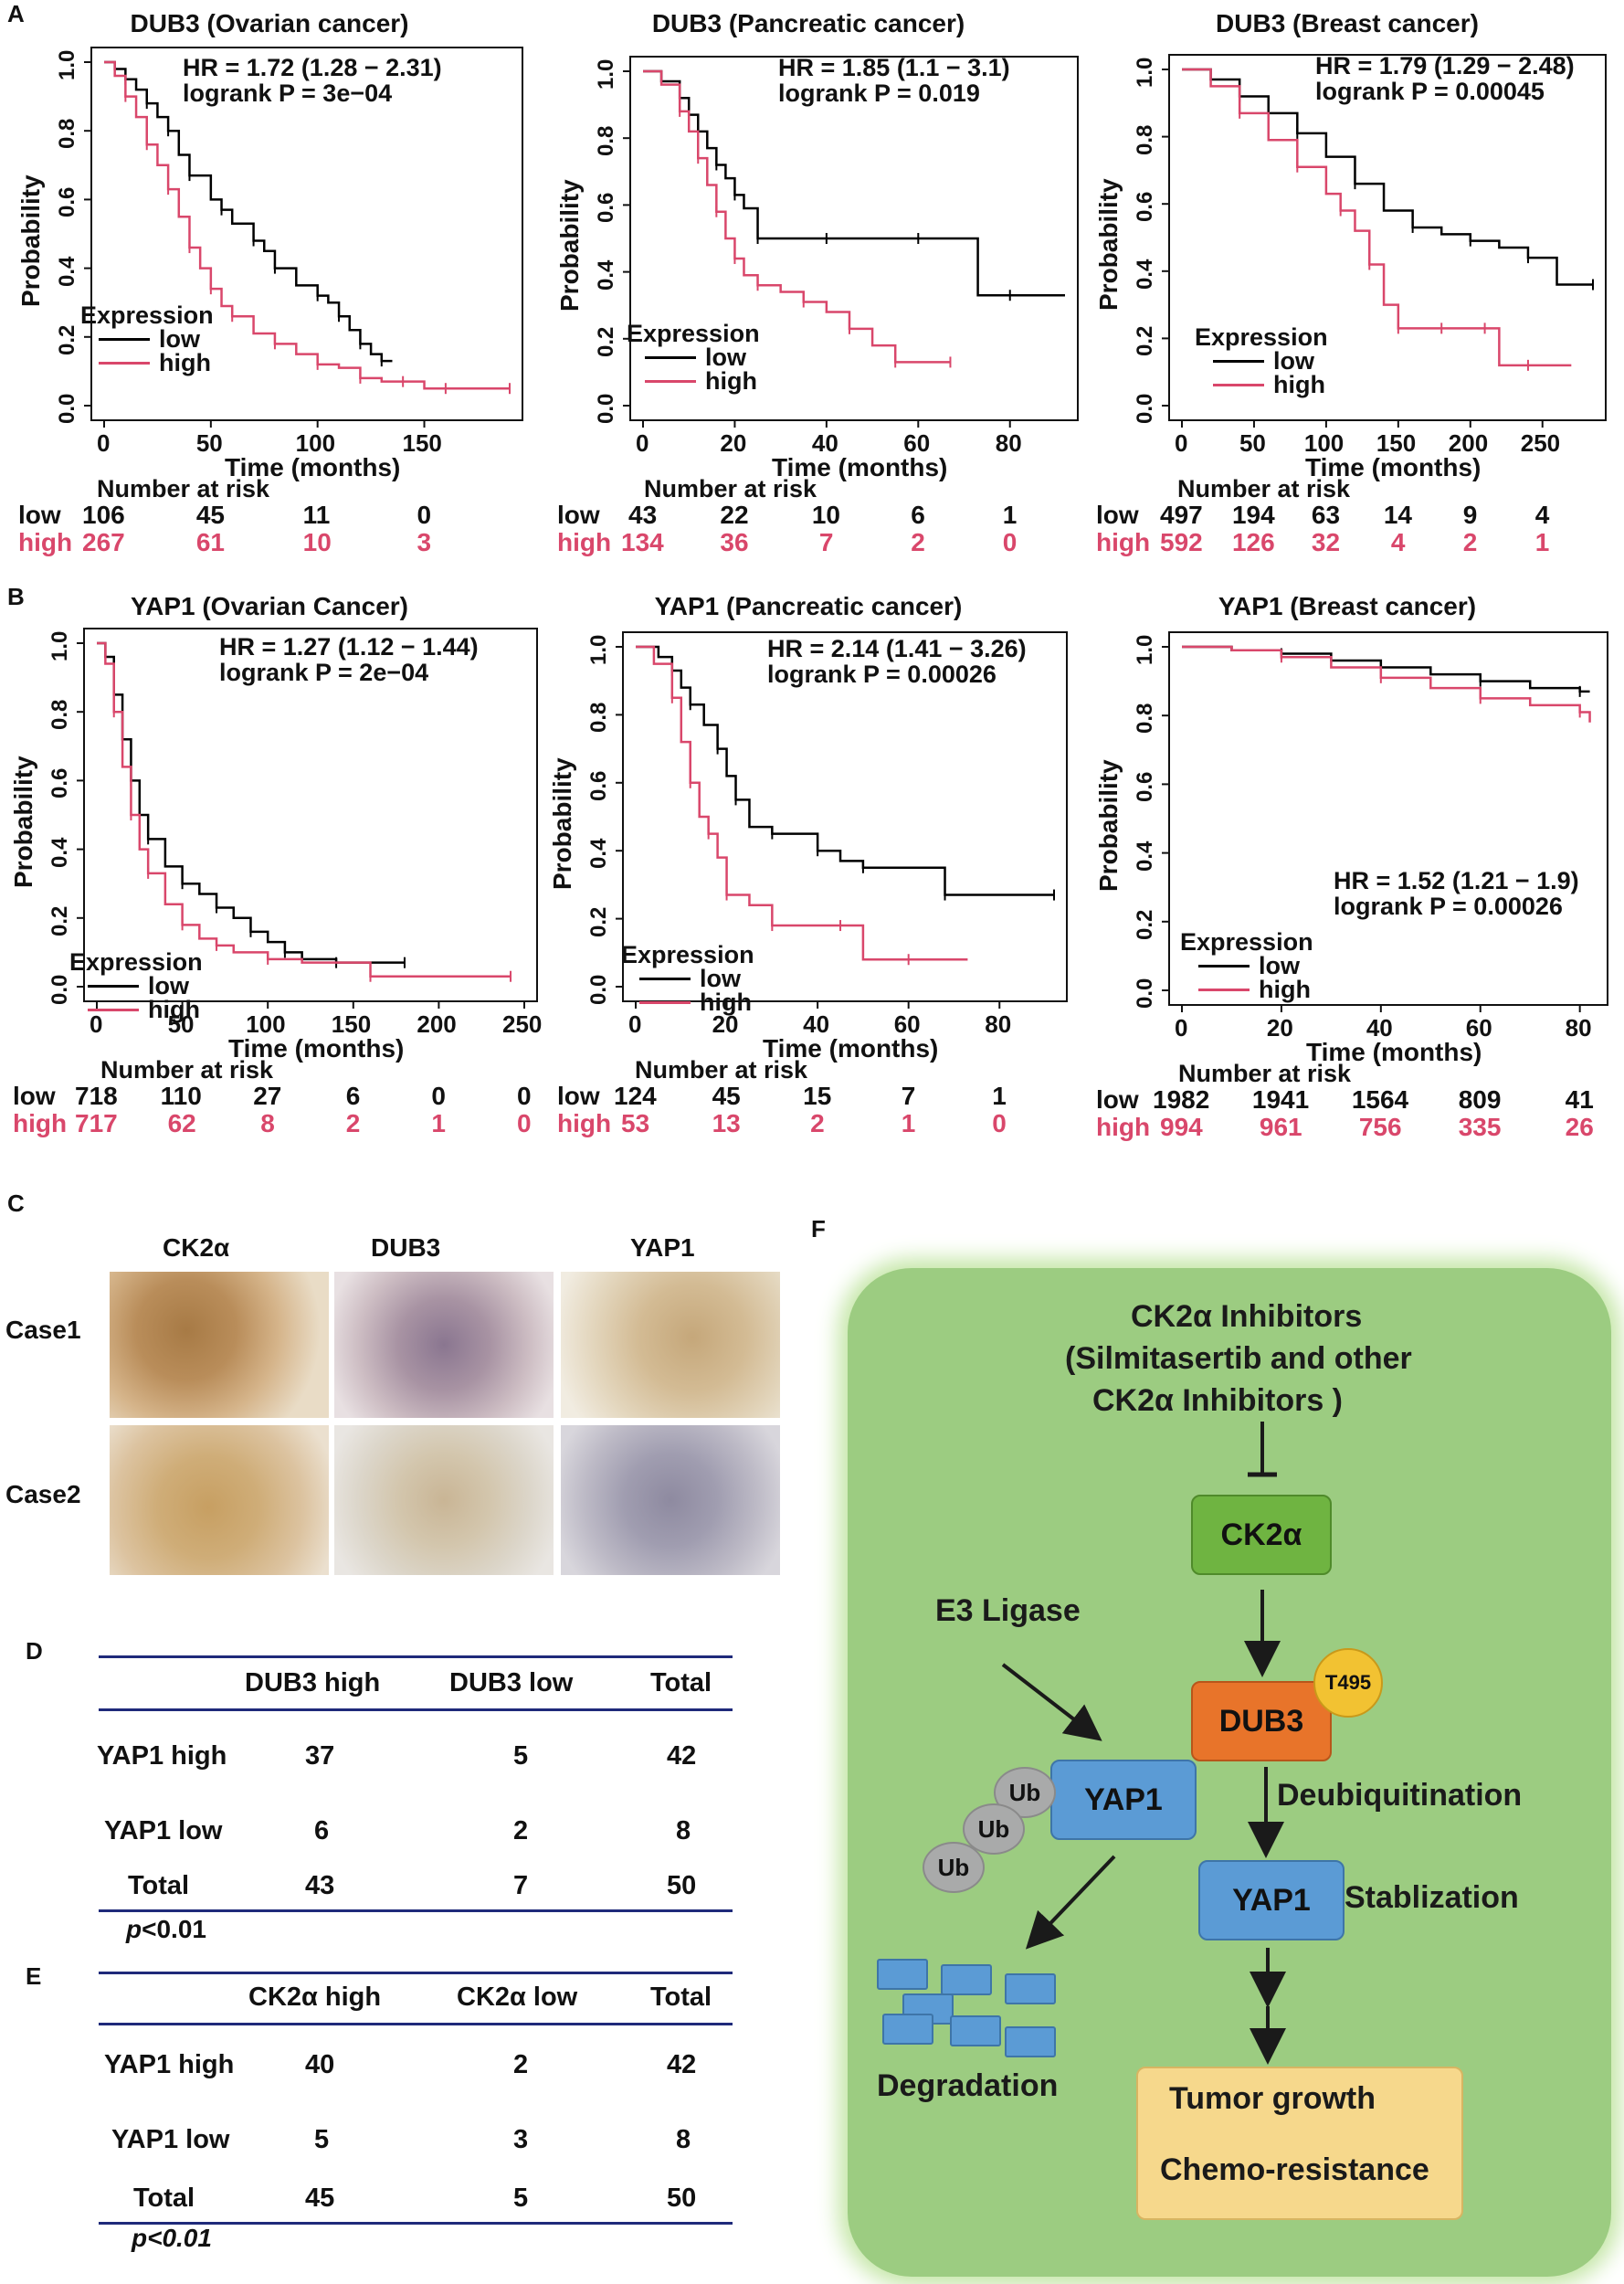  Describe the element at coordinates (220, 1500) in the screenshot. I see `ihc-image-case2-ck2a` at that location.